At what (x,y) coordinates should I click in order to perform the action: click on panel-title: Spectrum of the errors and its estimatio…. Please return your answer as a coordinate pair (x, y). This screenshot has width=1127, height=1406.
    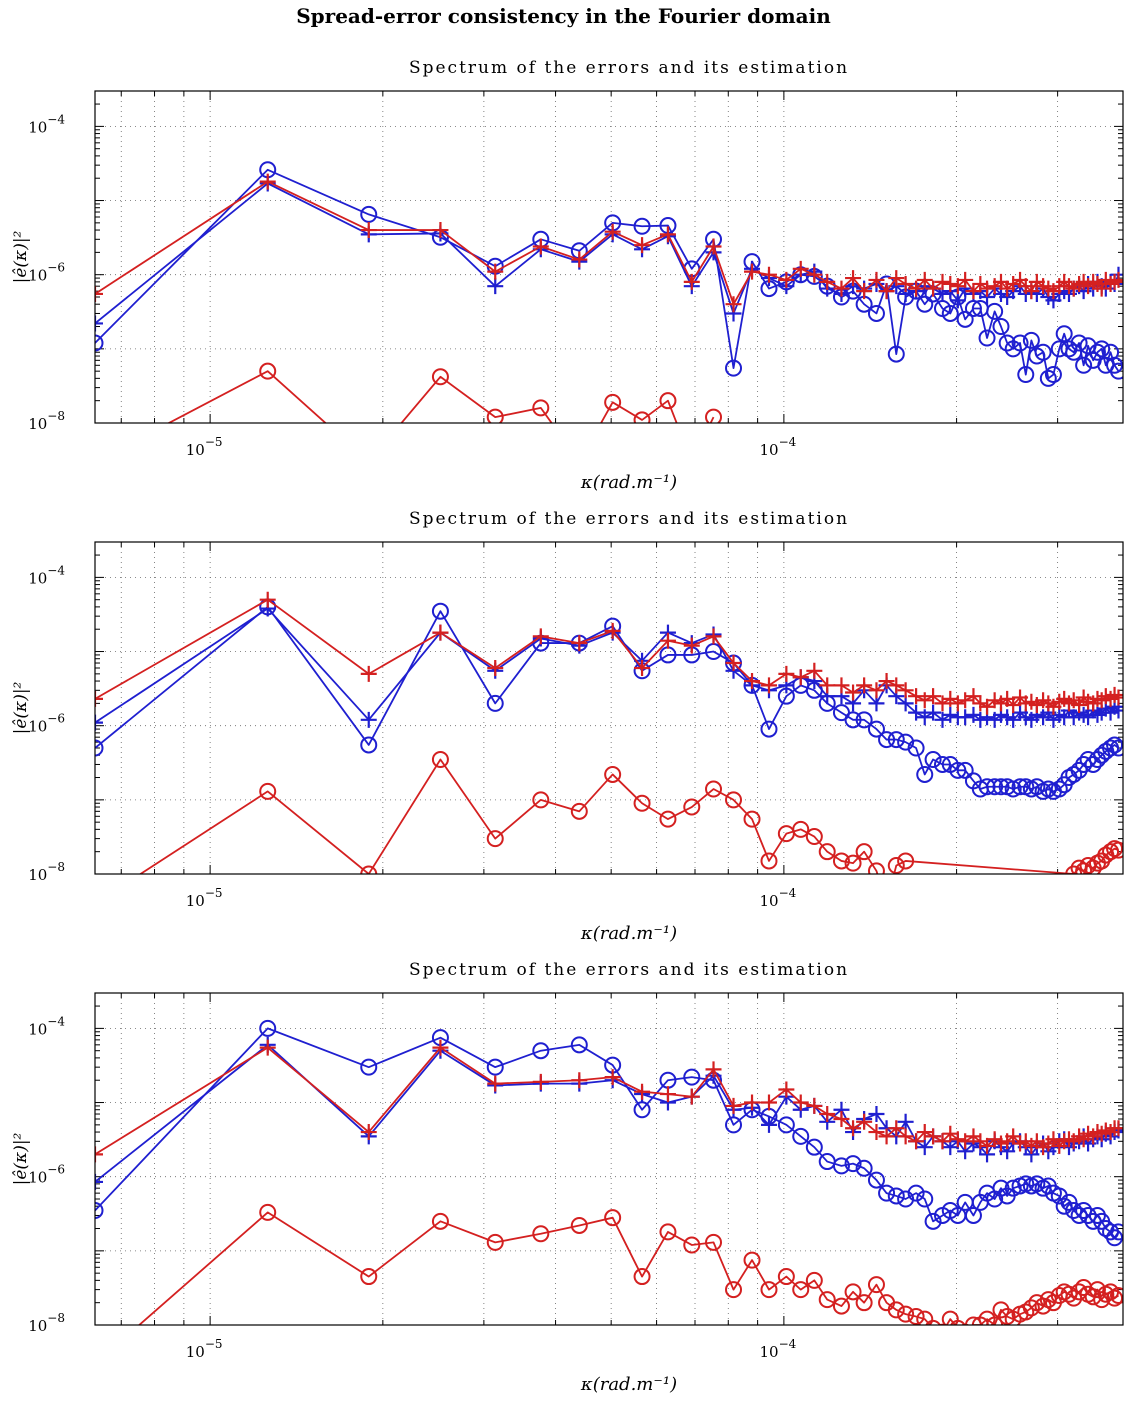
    Looking at the image, I should click on (629, 68).